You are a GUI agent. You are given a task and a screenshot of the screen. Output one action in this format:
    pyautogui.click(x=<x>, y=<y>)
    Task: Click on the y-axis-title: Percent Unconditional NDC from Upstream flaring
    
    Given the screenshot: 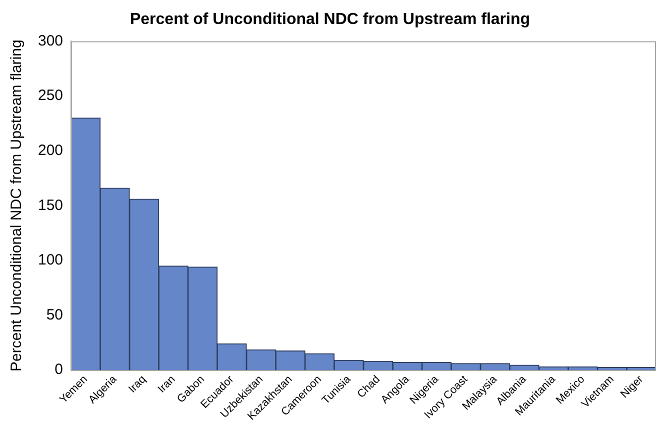 What is the action you would take?
    pyautogui.click(x=17, y=206)
    